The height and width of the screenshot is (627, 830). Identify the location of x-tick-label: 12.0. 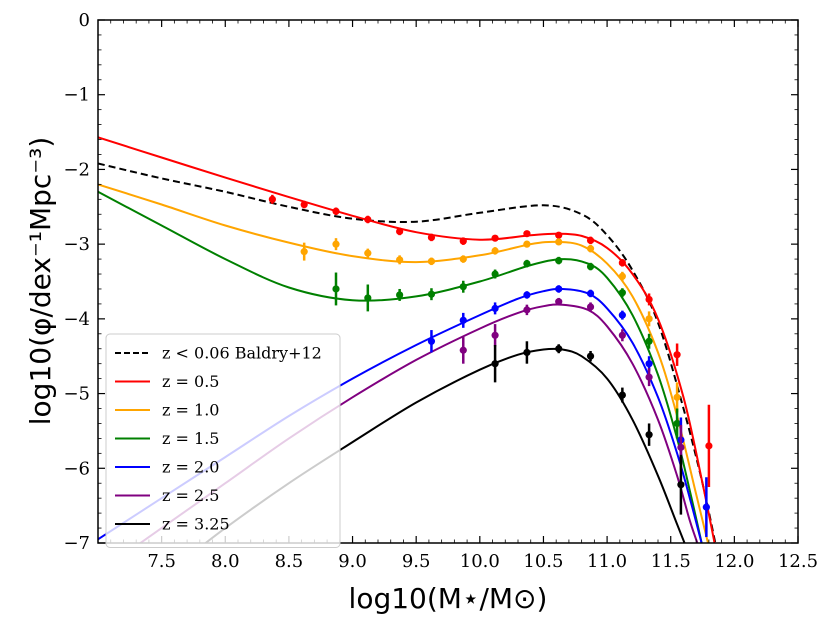
(734, 561).